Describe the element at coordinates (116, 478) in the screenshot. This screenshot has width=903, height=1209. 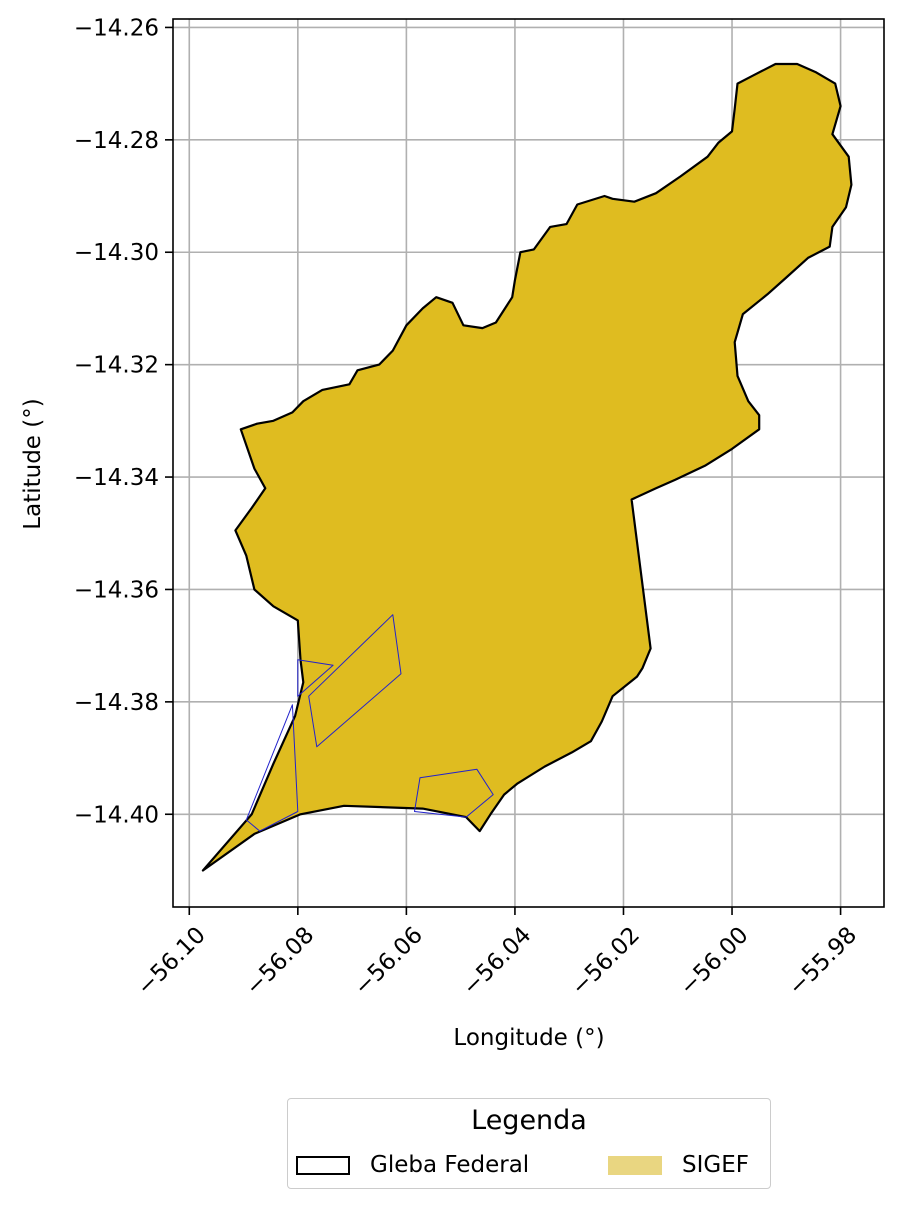
I see `y-tick-label: −14.34` at that location.